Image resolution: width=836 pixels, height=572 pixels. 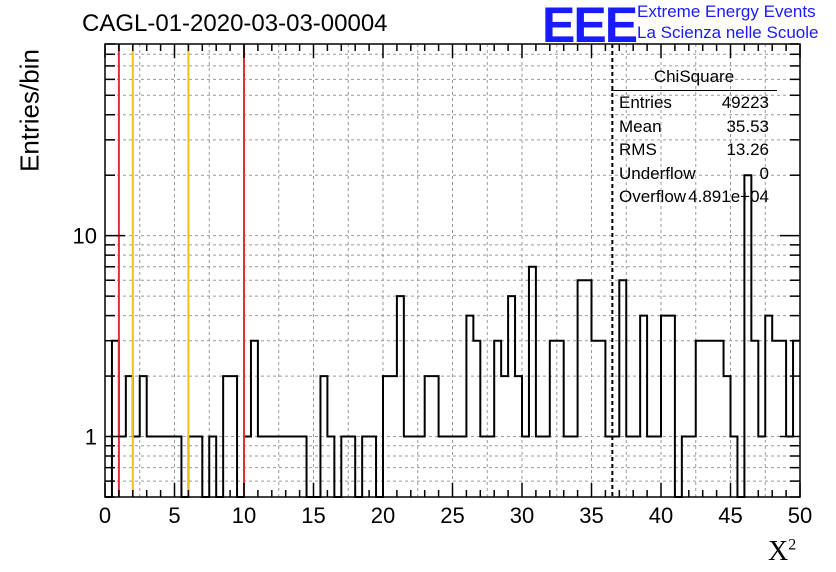 I want to click on x-tick-label: 10, so click(x=244, y=515).